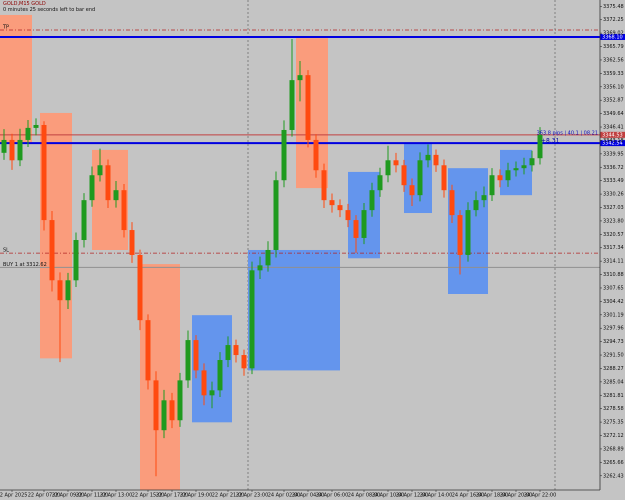 Image resolution: width=625 pixels, height=500 pixels. I want to click on y-tick-label: 3320.57, so click(613, 235).